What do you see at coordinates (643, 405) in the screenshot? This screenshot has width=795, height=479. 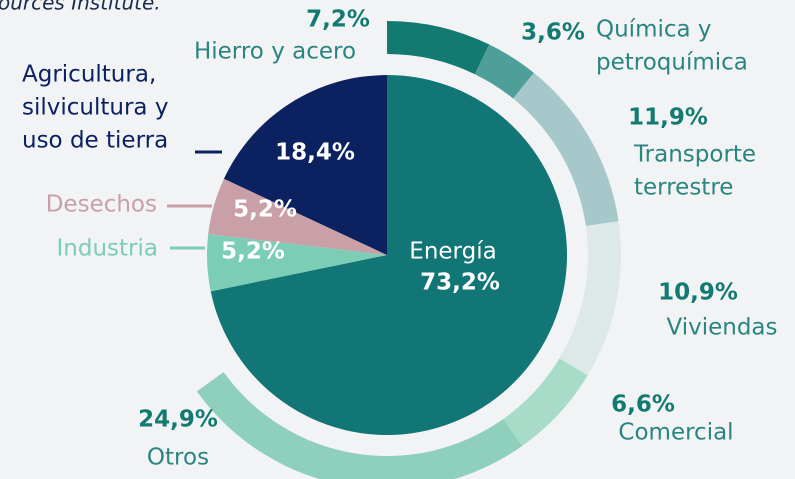 I see `value-label: 6,6%` at bounding box center [643, 405].